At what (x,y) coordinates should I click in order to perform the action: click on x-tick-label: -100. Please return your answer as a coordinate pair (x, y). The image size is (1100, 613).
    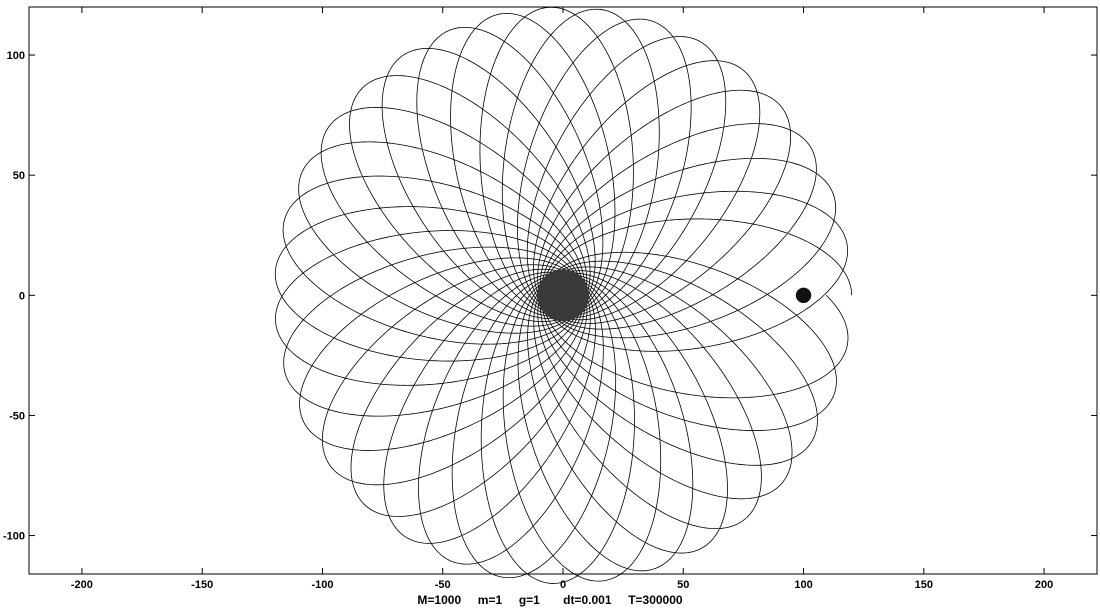
    Looking at the image, I should click on (322, 585).